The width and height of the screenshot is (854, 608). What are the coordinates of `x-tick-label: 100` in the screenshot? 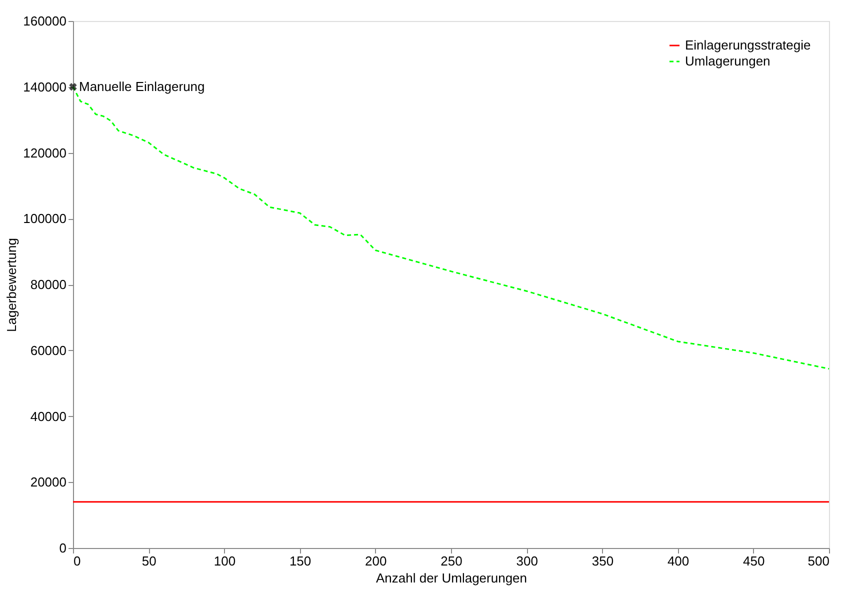 It's located at (225, 561).